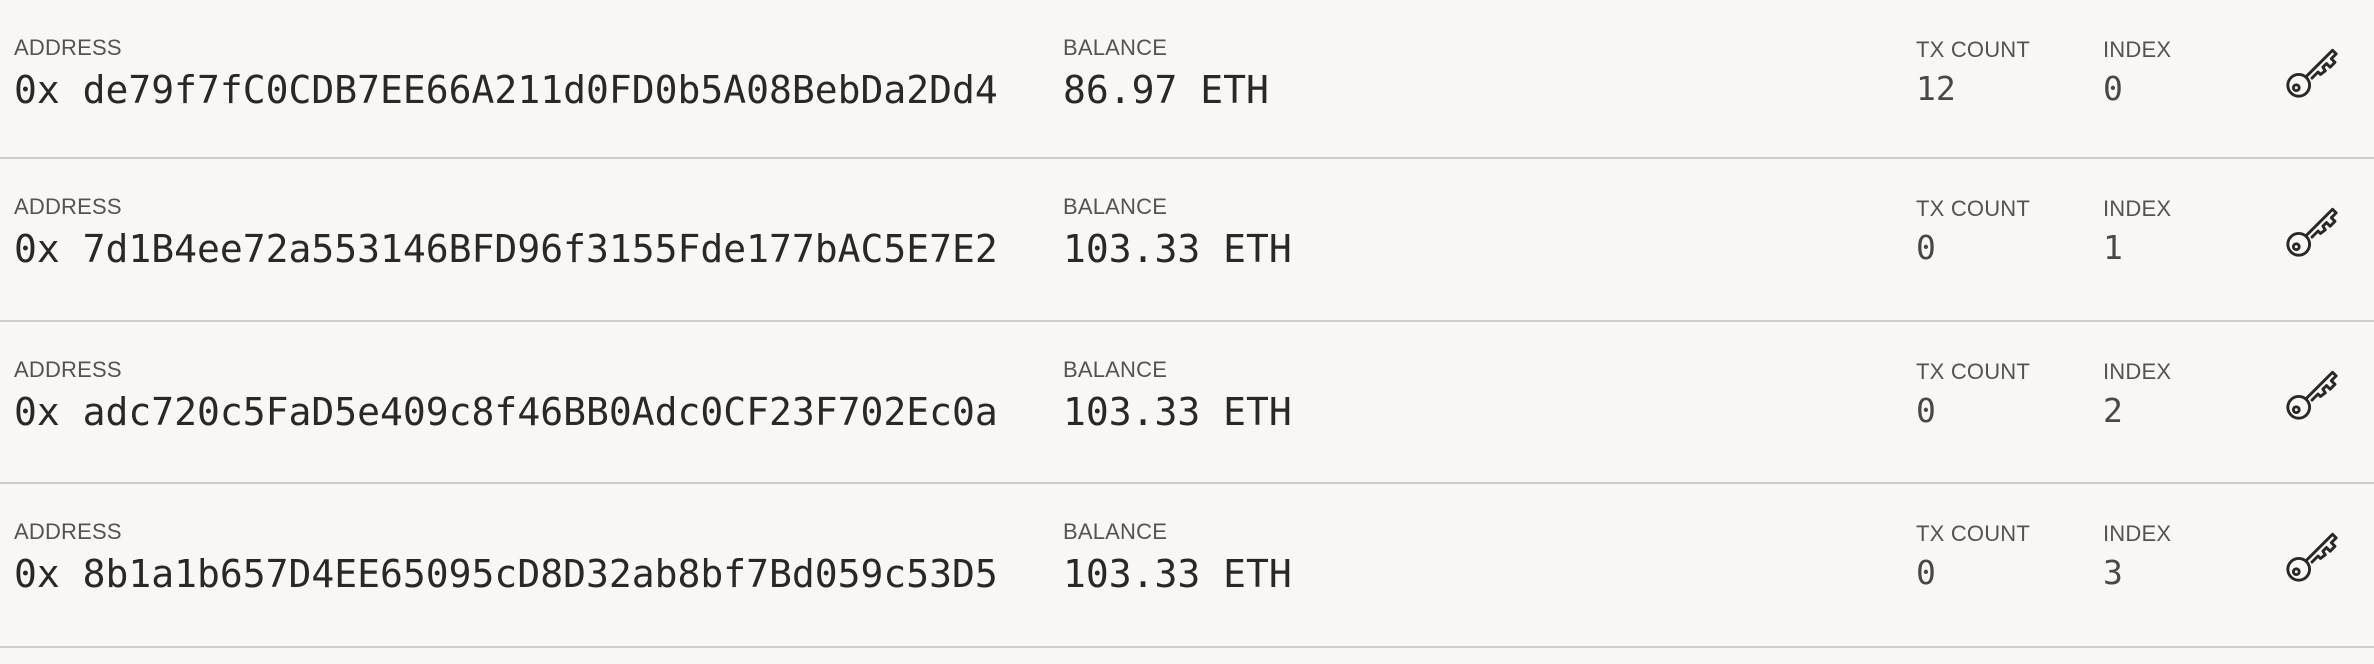 The width and height of the screenshot is (2374, 664). Describe the element at coordinates (2113, 572) in the screenshot. I see `index-value: 3` at that location.